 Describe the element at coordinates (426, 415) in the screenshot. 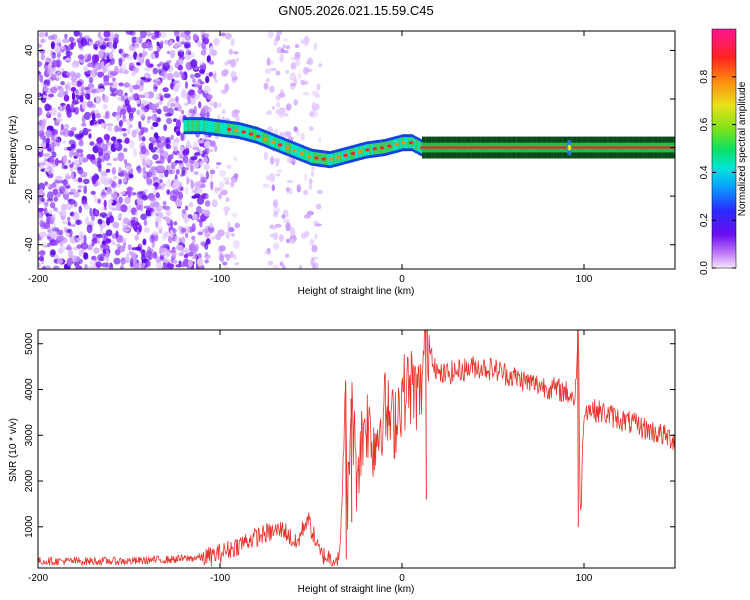

I see `snr-spike` at that location.